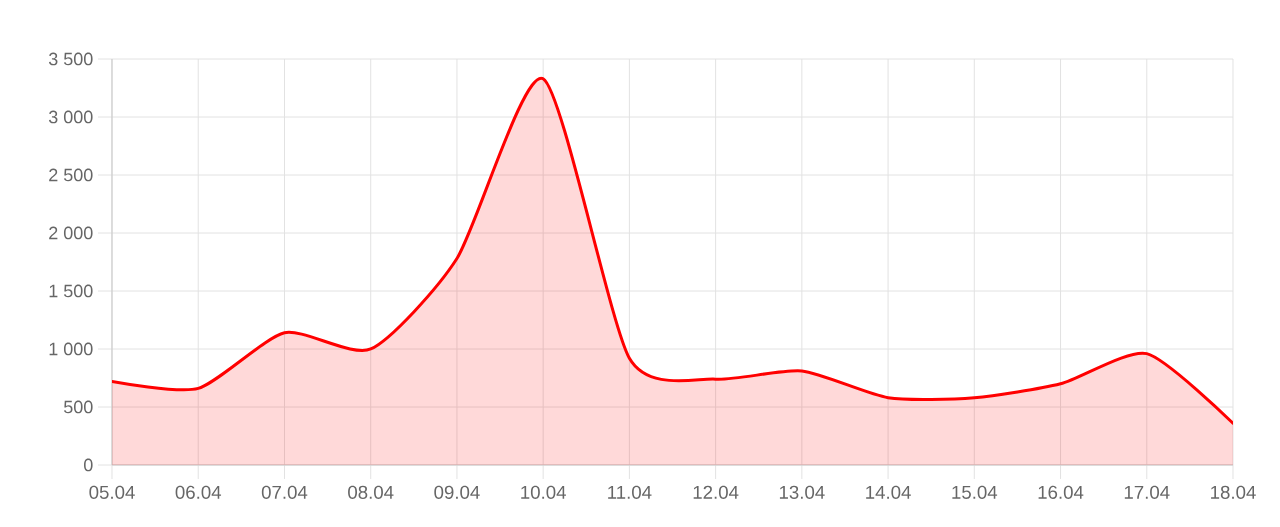  I want to click on y-tick-label: 3 500, so click(70, 59).